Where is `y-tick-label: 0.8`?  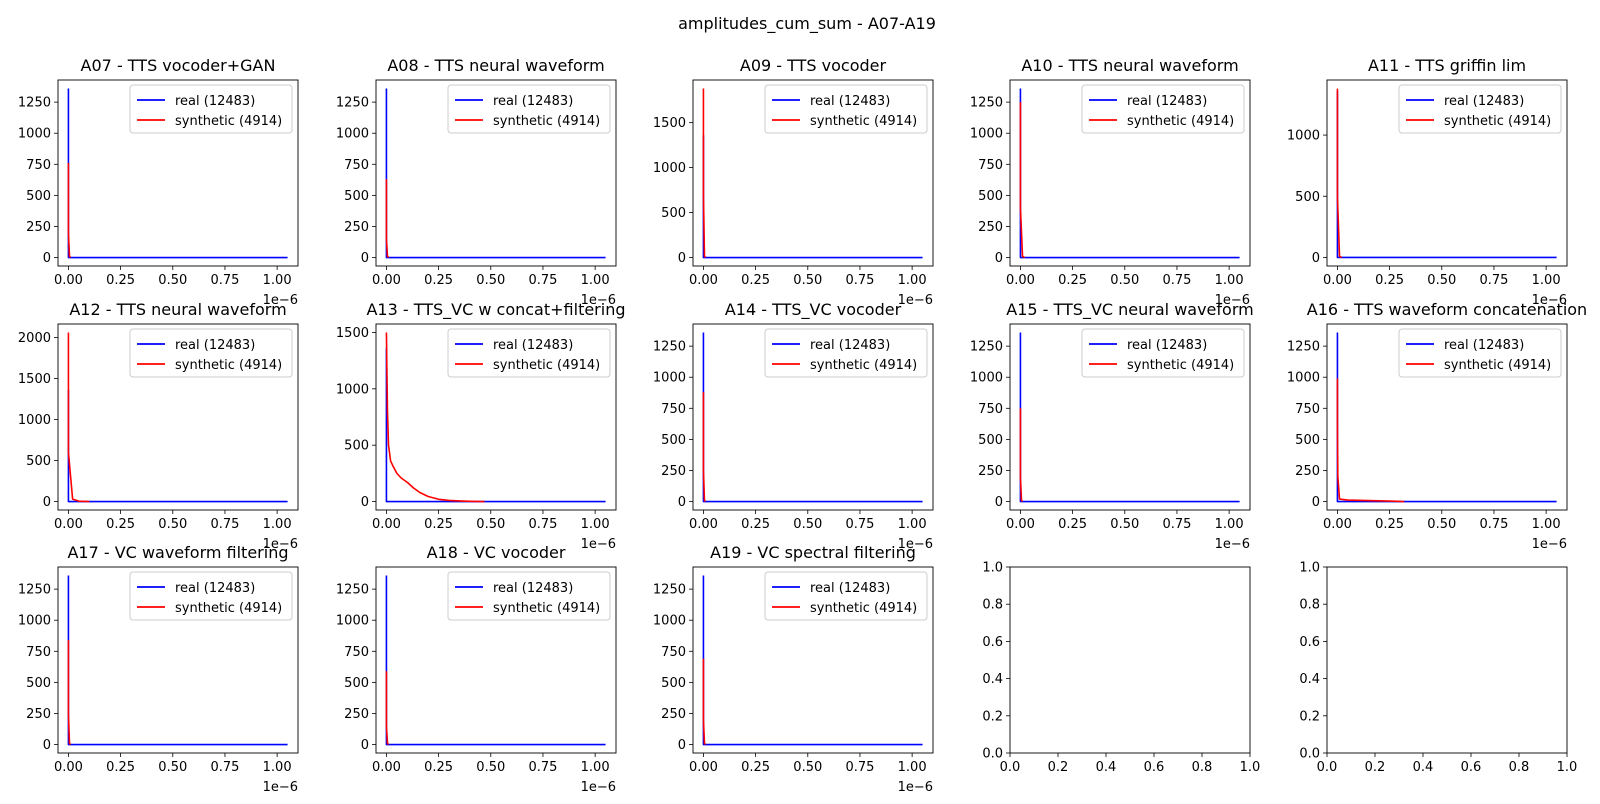 y-tick-label: 0.8 is located at coordinates (992, 605).